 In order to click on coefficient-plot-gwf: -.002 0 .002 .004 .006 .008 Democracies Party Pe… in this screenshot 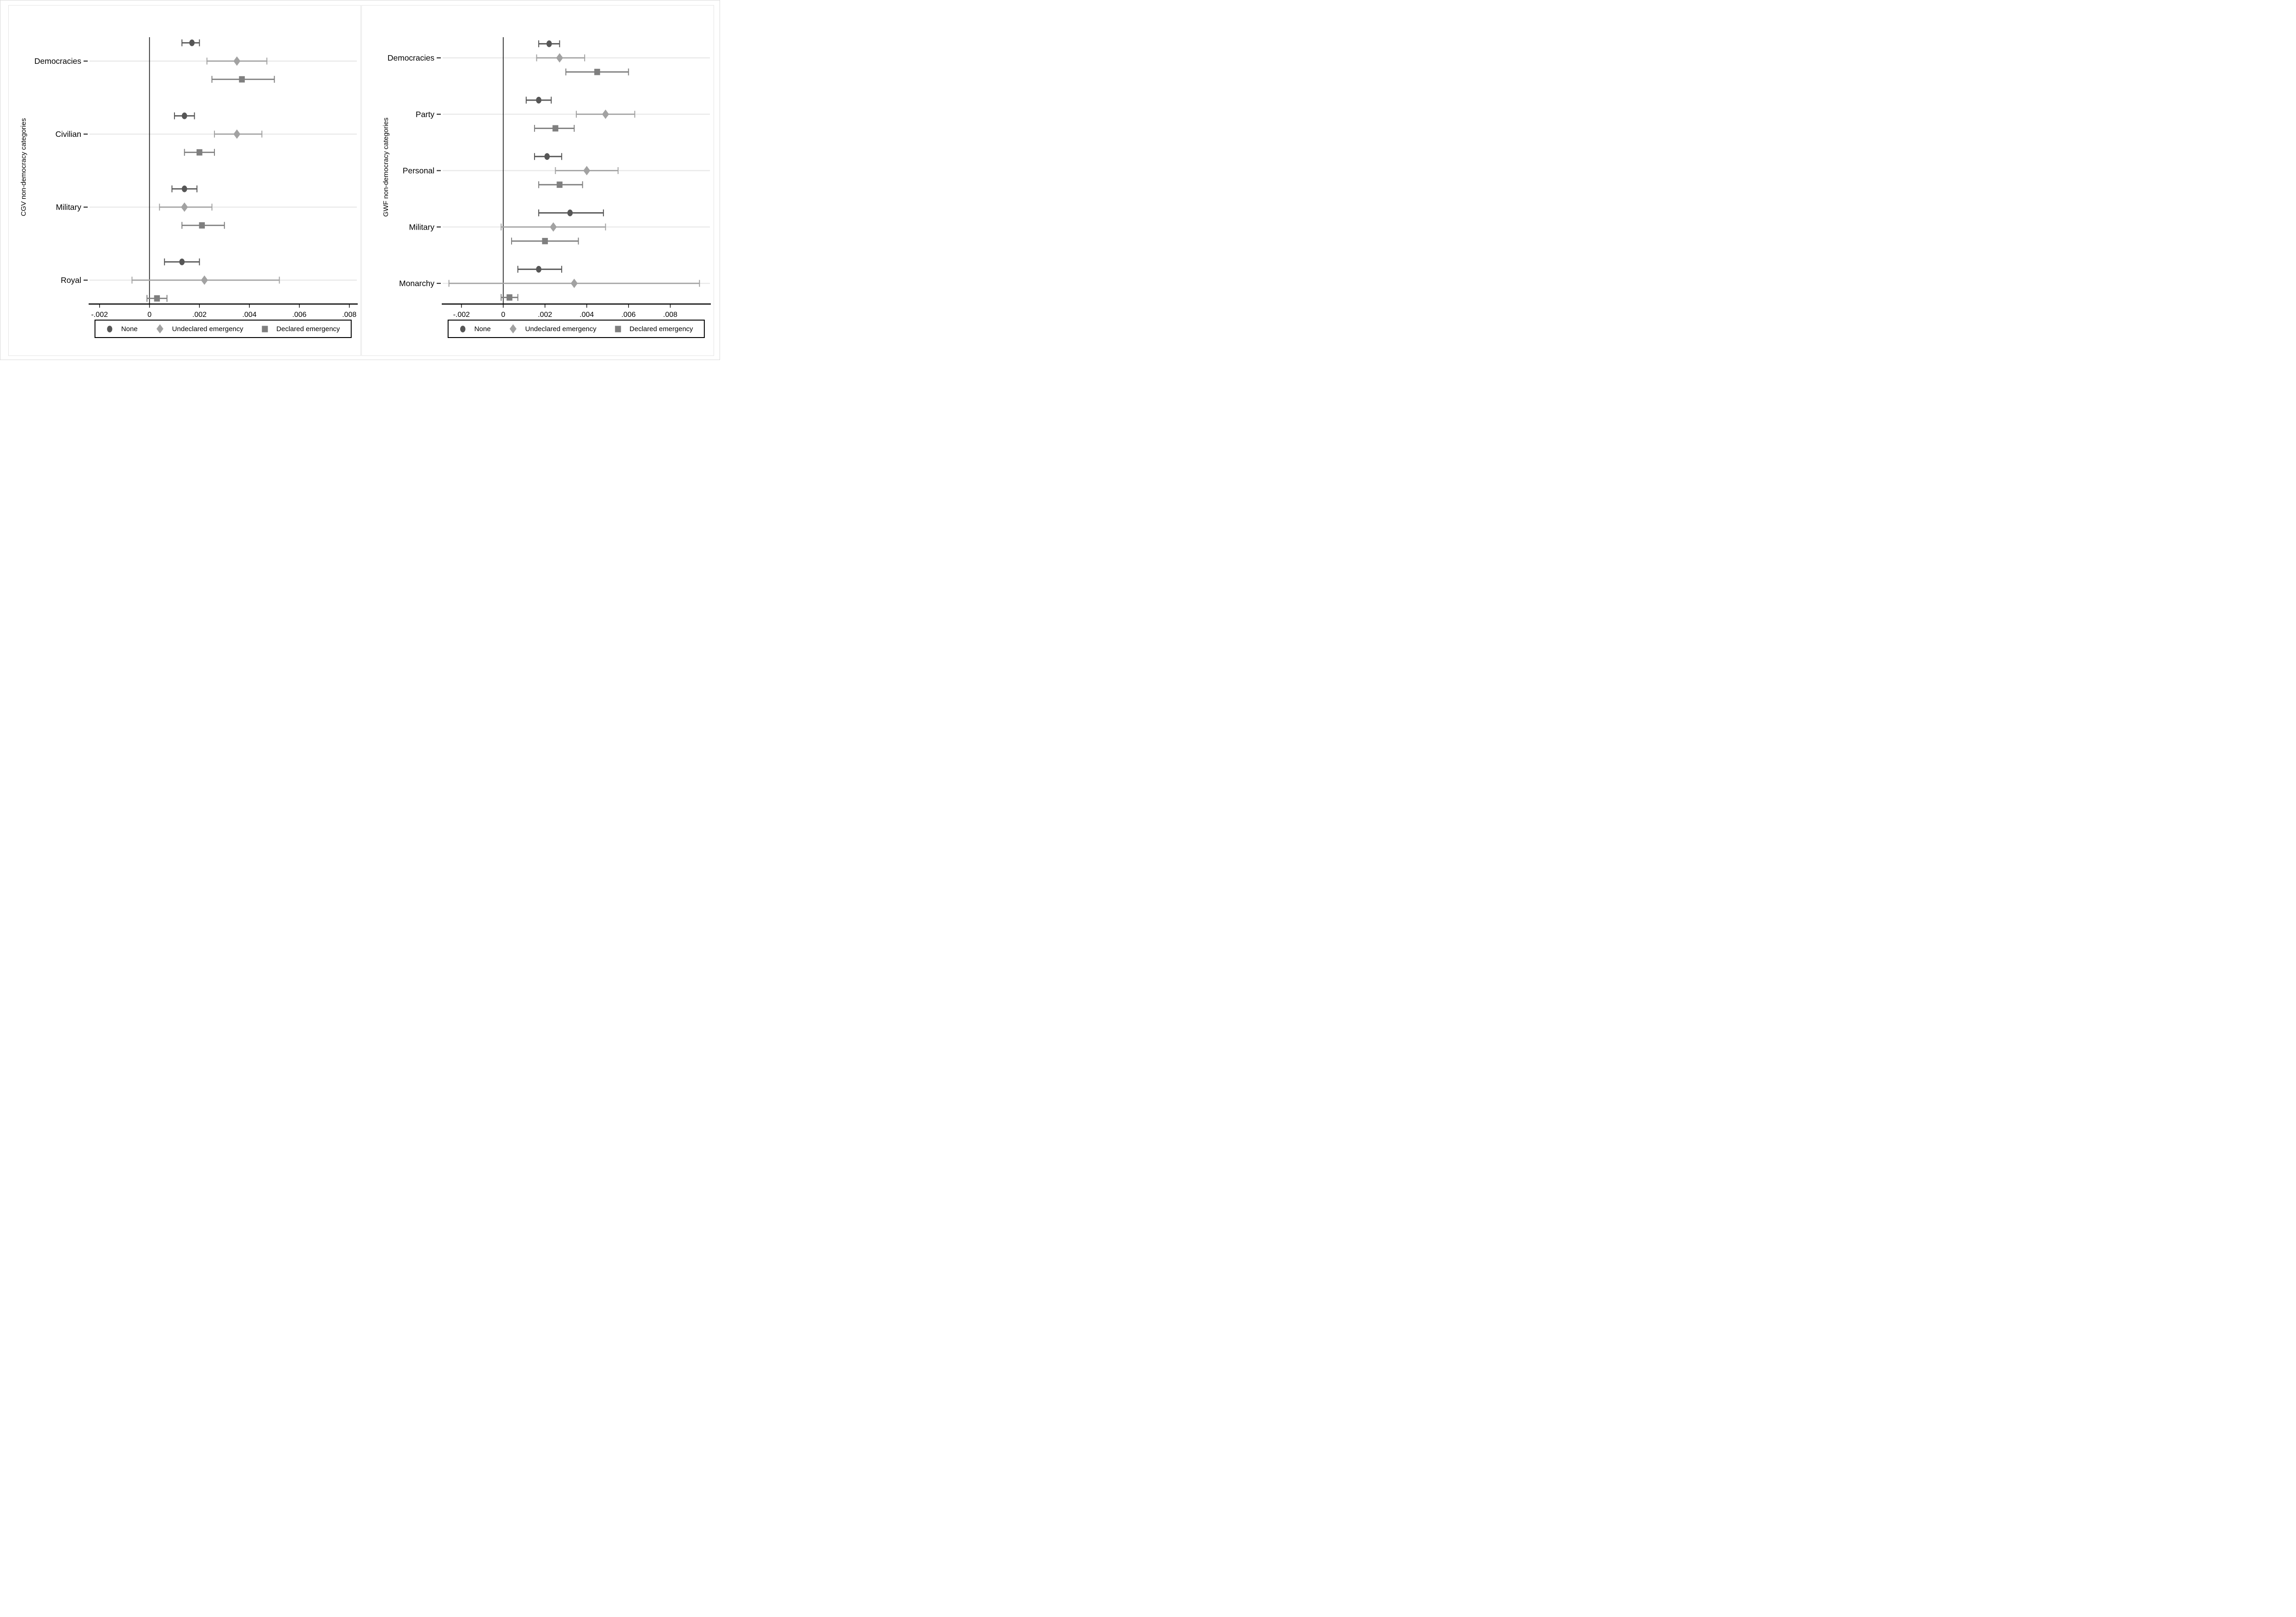, I will do `click(549, 178)`.